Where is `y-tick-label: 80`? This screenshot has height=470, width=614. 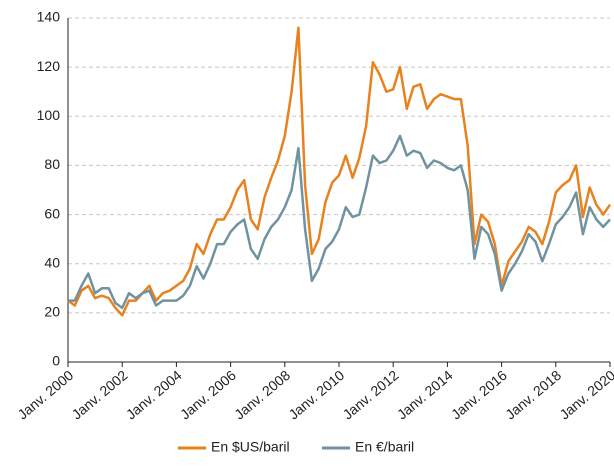 y-tick-label: 80 is located at coordinates (52, 164).